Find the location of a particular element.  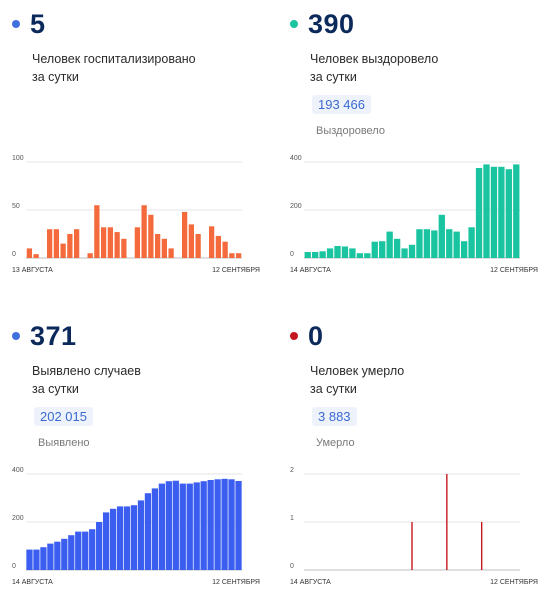

recovered-total: 193 466 is located at coordinates (341, 104).